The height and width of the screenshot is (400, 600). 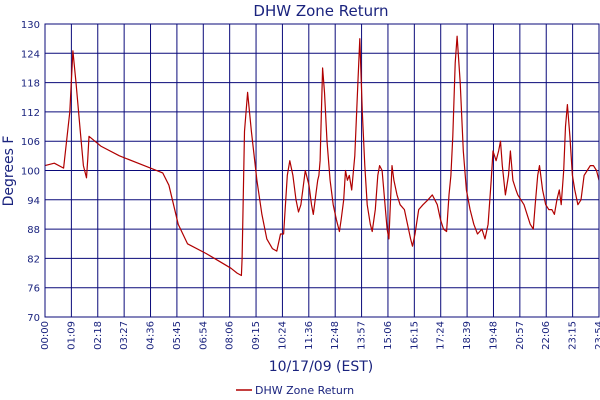 I want to click on legend-label: DHW Zone Return, so click(x=304, y=390).